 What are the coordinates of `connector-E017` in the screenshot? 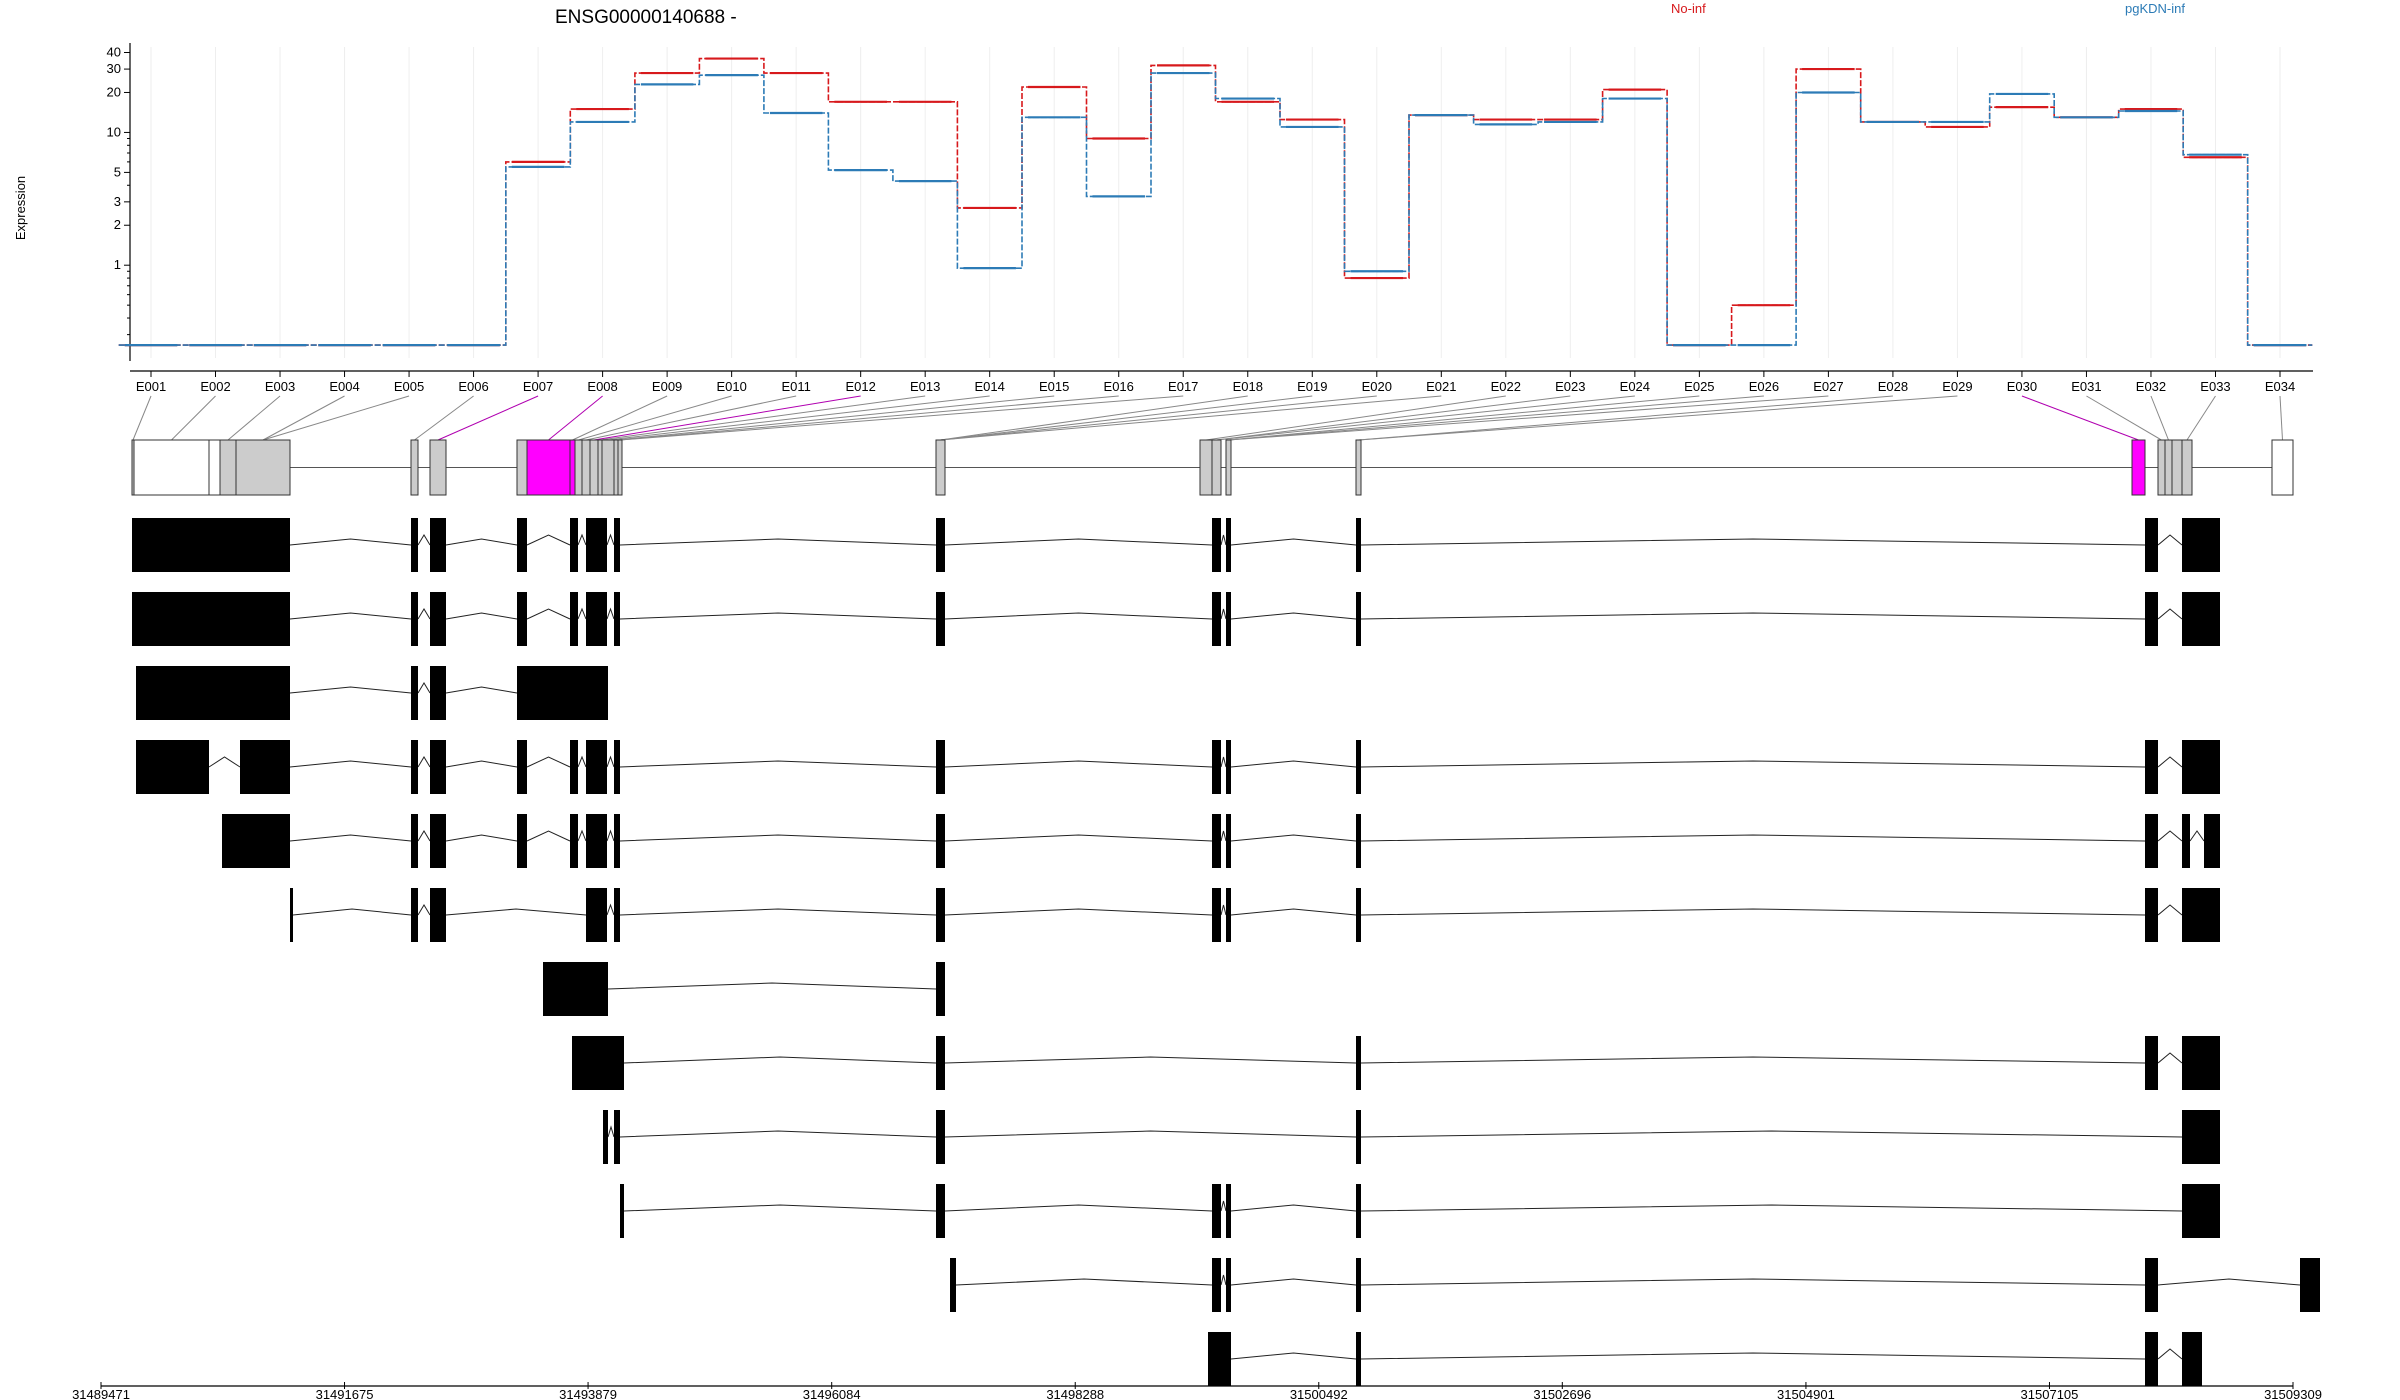 It's located at (901, 418).